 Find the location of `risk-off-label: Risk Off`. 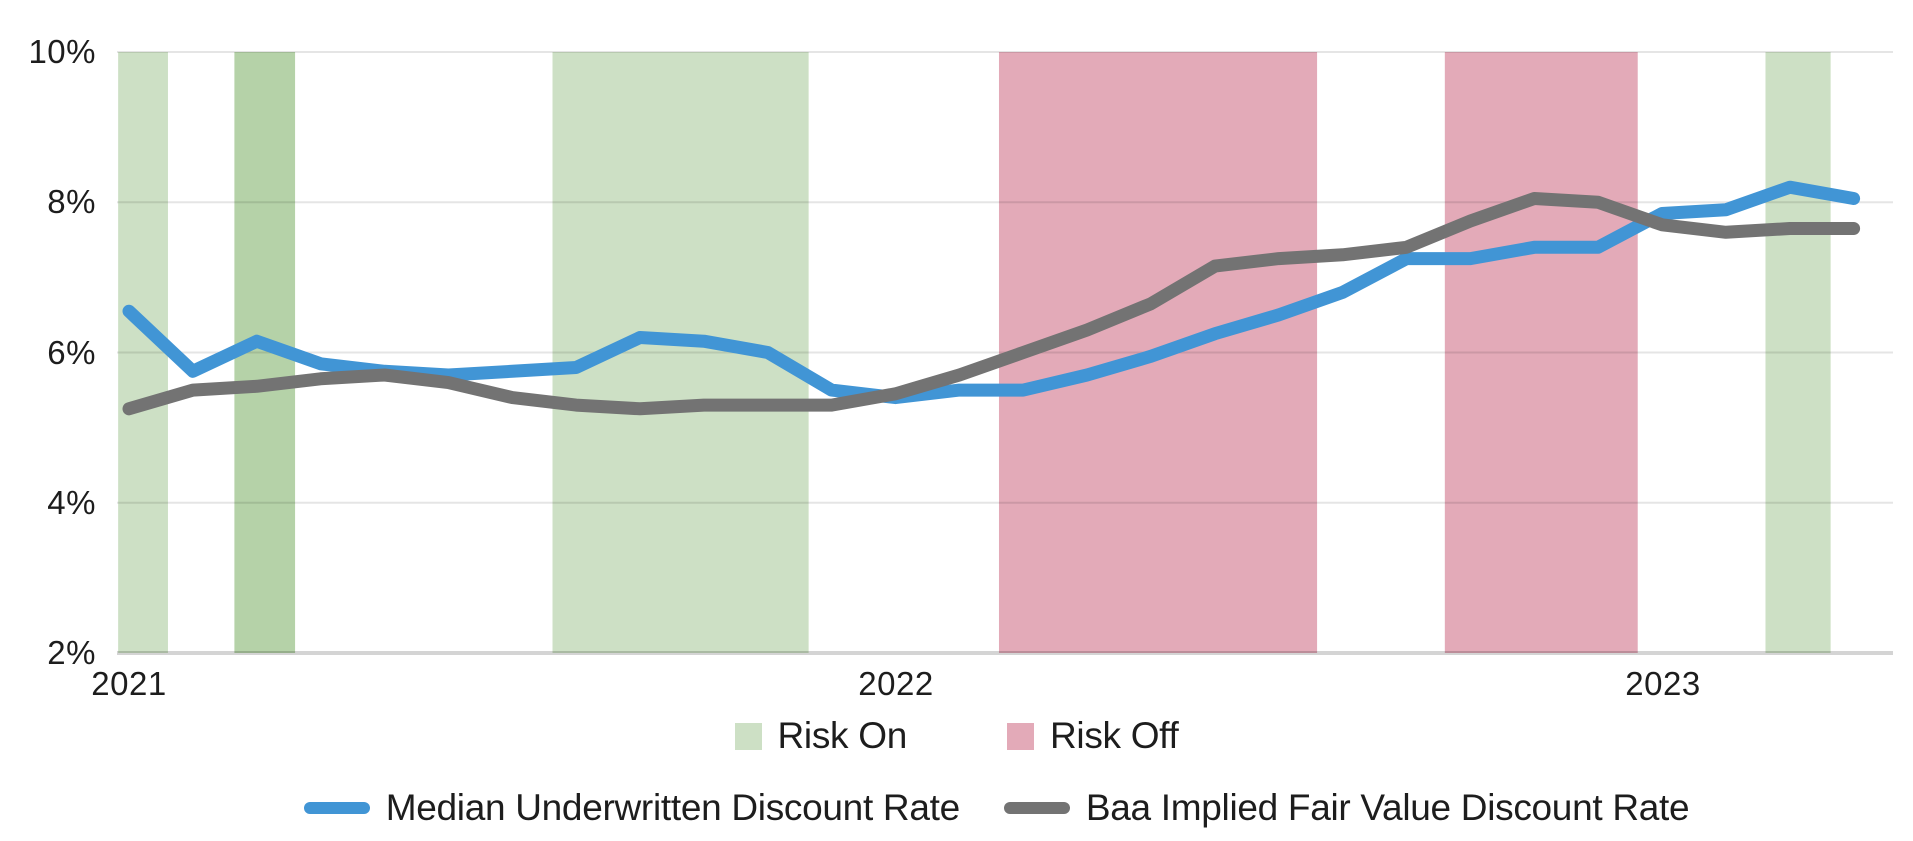

risk-off-label: Risk Off is located at coordinates (1114, 735).